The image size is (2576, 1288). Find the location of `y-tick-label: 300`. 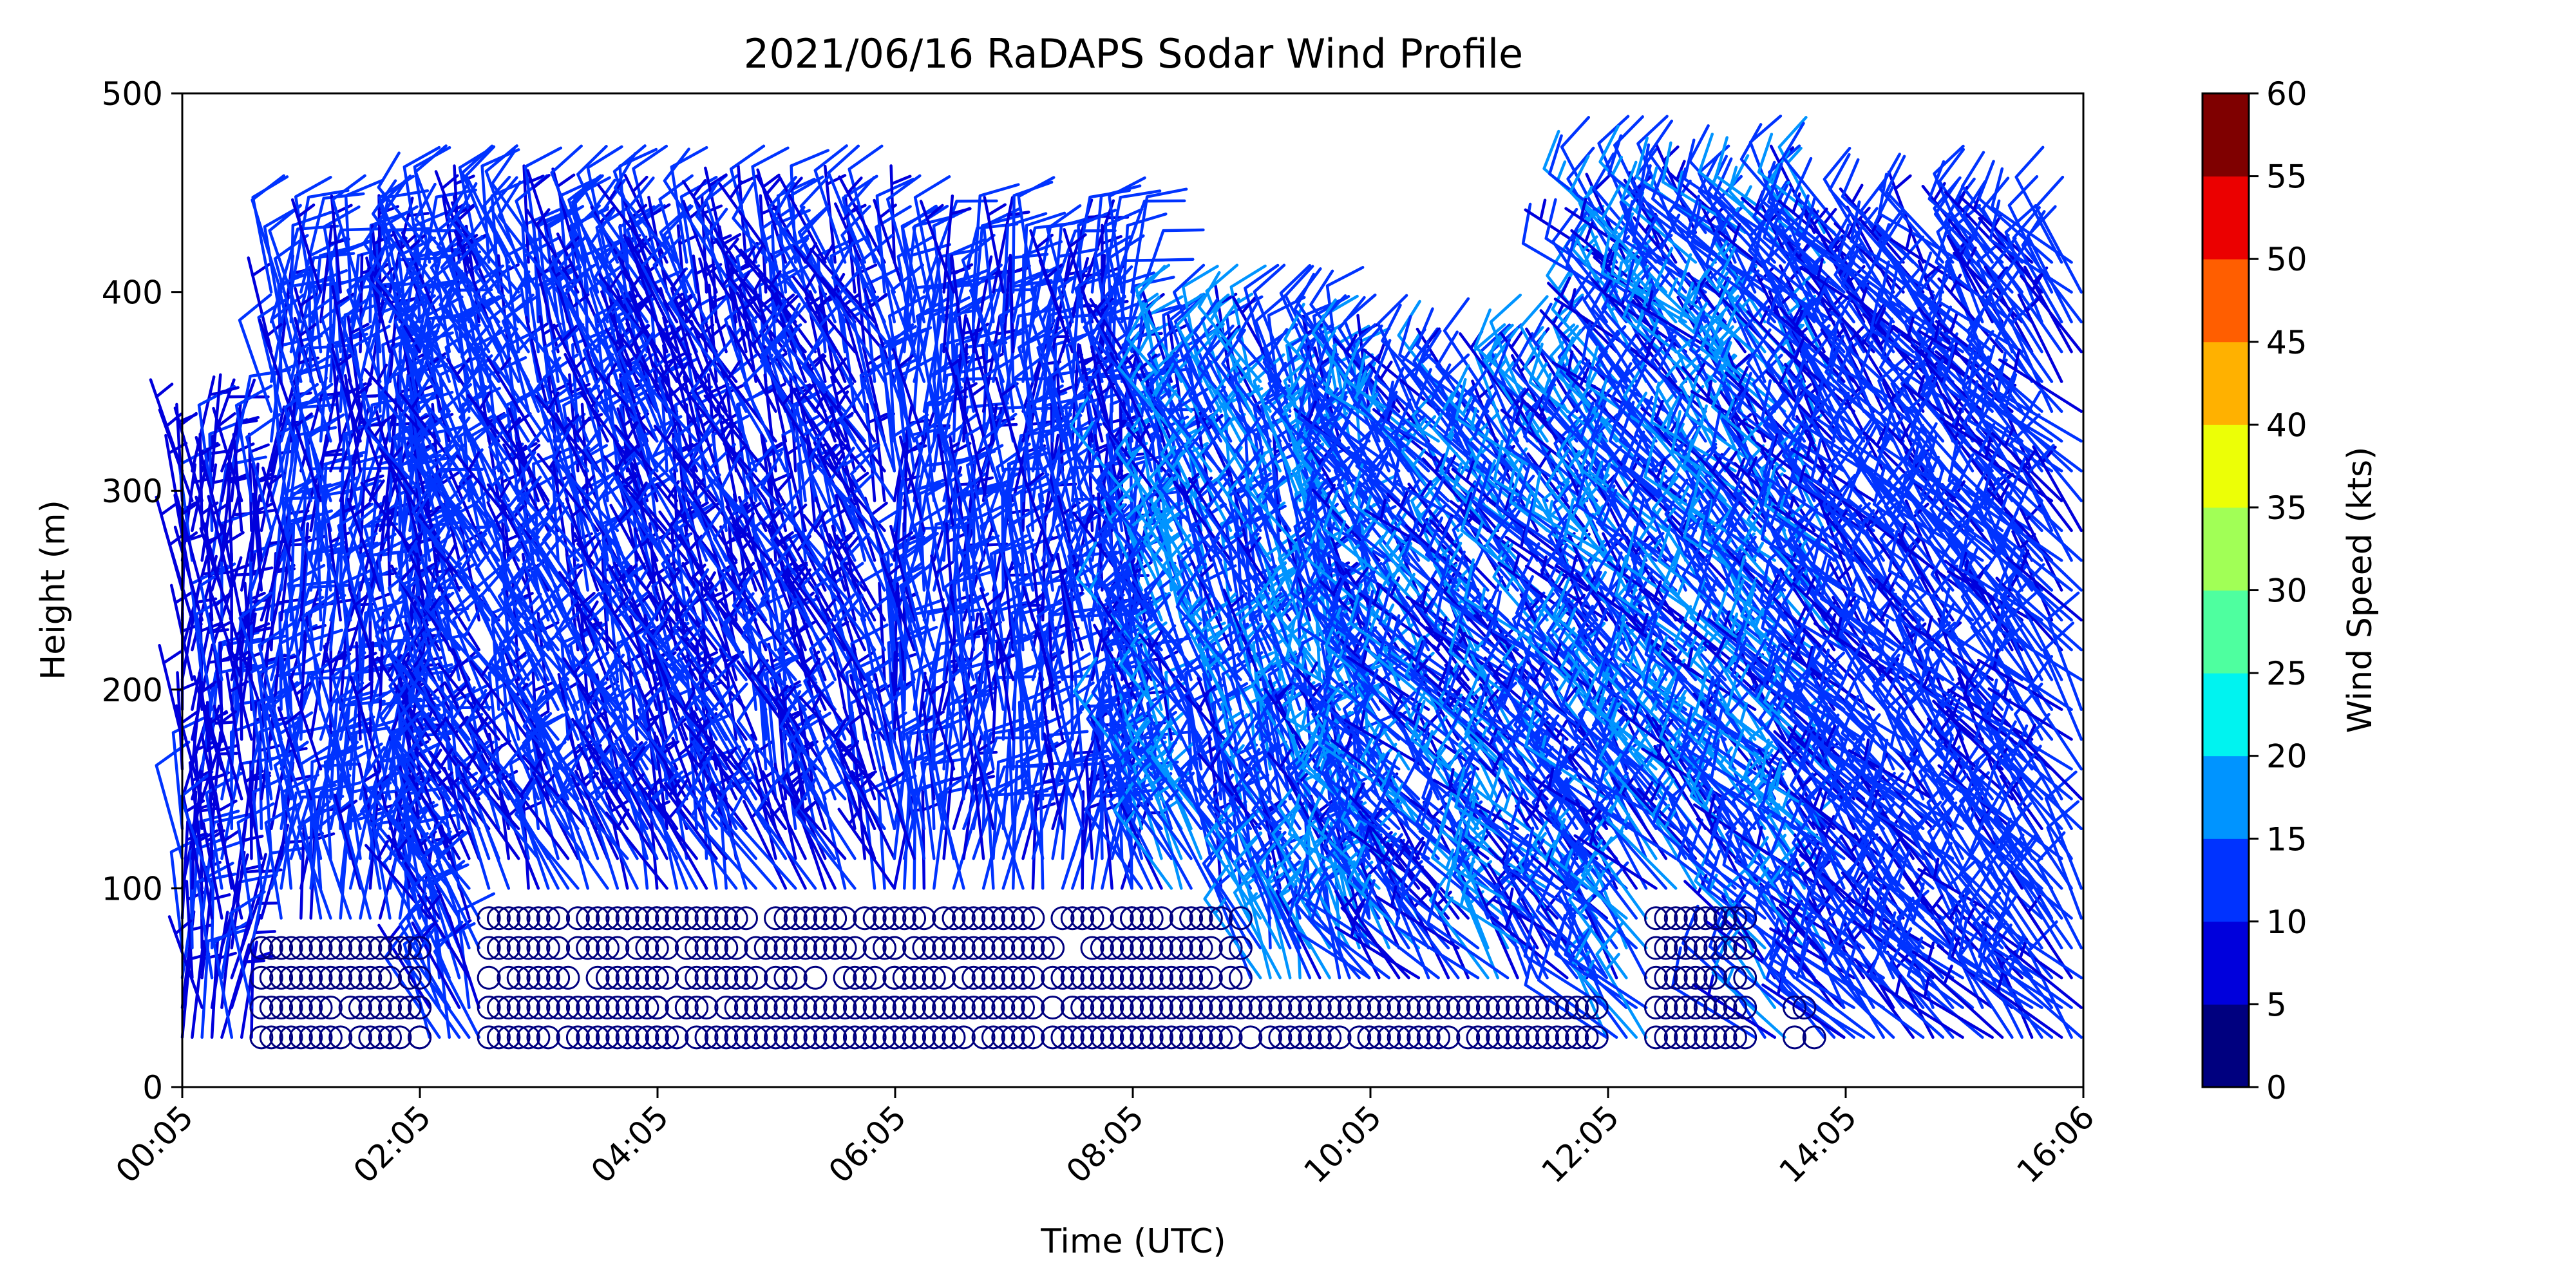

y-tick-label: 300 is located at coordinates (132, 492).